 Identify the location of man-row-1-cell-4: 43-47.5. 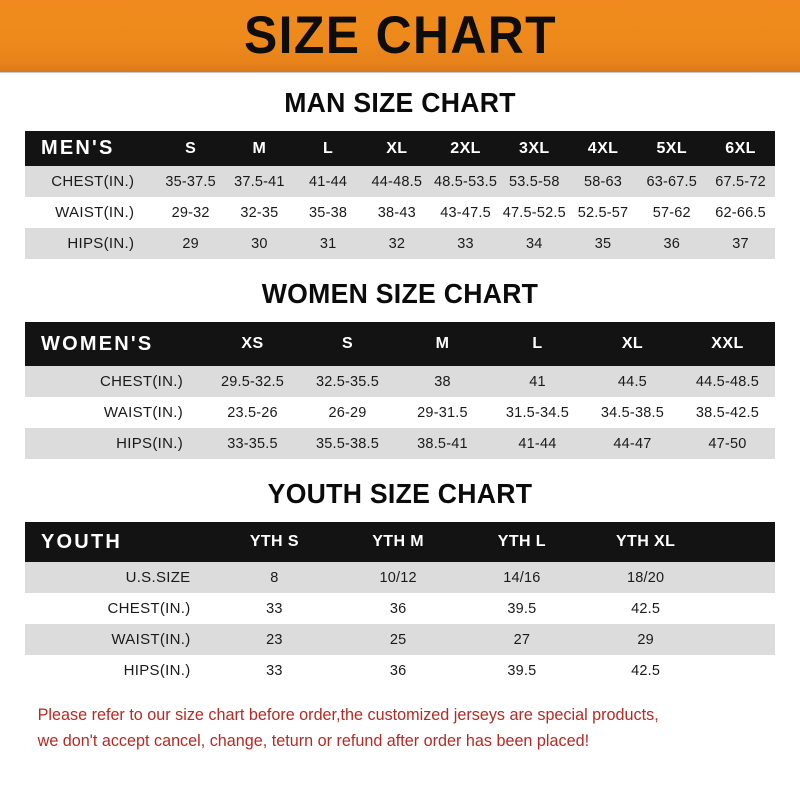
(465, 212).